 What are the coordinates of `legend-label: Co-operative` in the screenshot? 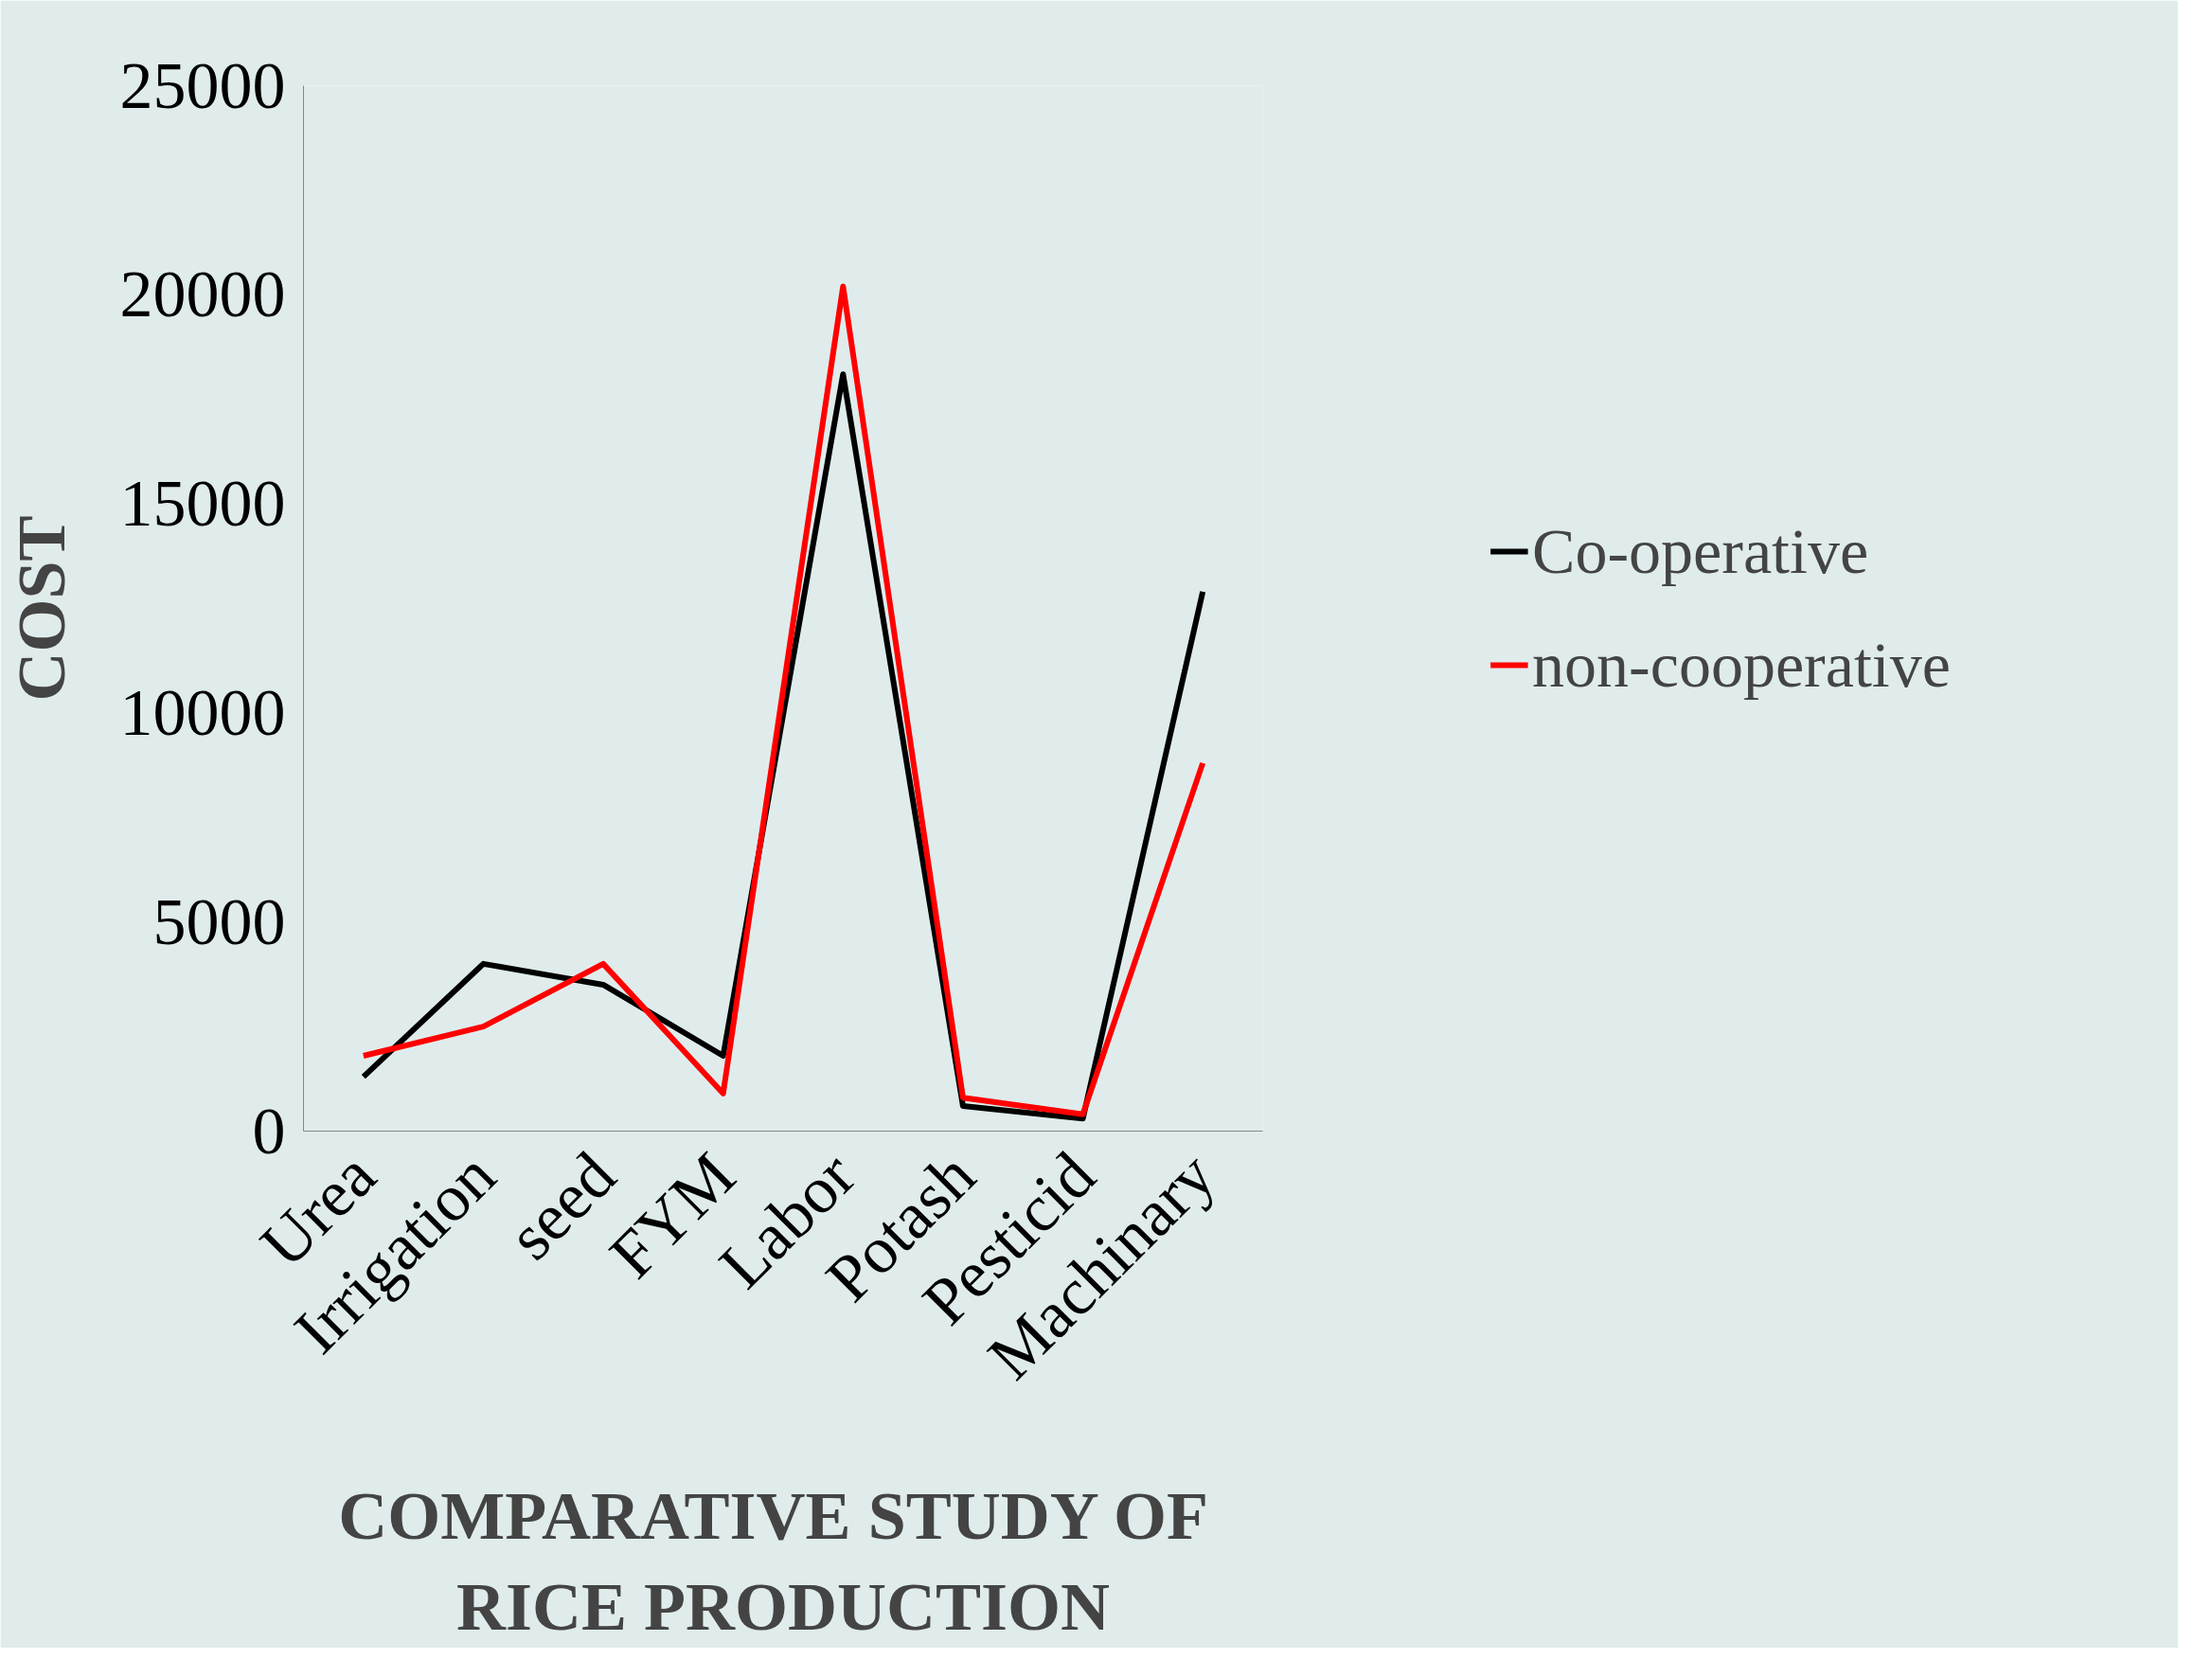 It's located at (1700, 551).